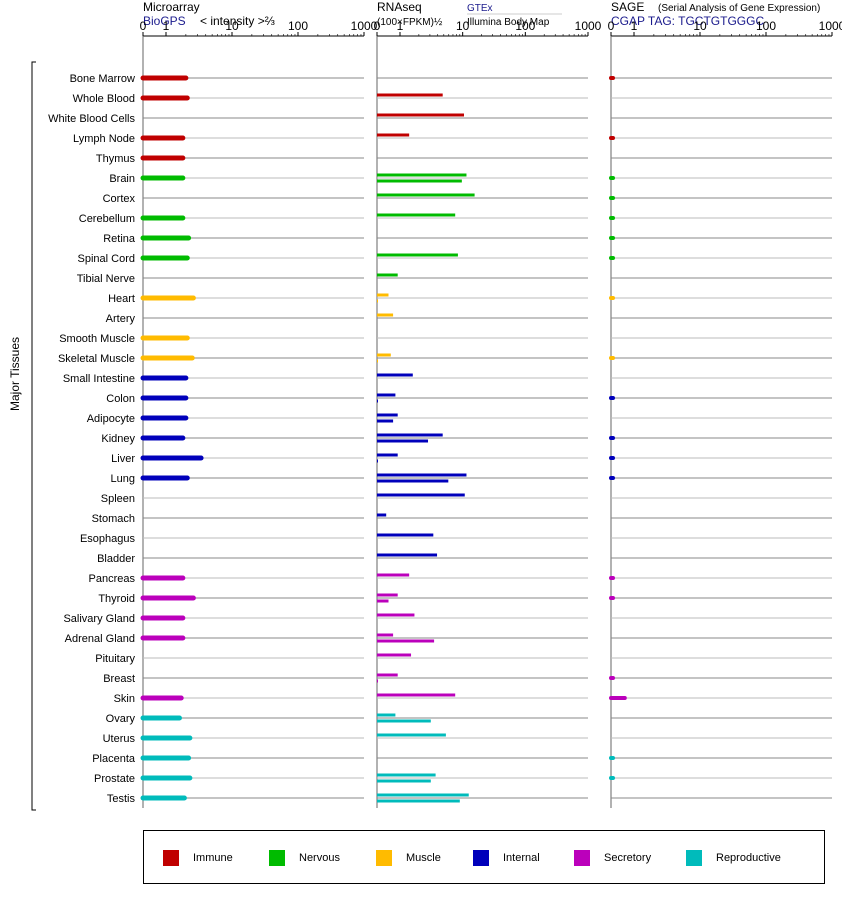 The height and width of the screenshot is (900, 842). What do you see at coordinates (143, 26) in the screenshot?
I see `microarray-tick-label: 0` at bounding box center [143, 26].